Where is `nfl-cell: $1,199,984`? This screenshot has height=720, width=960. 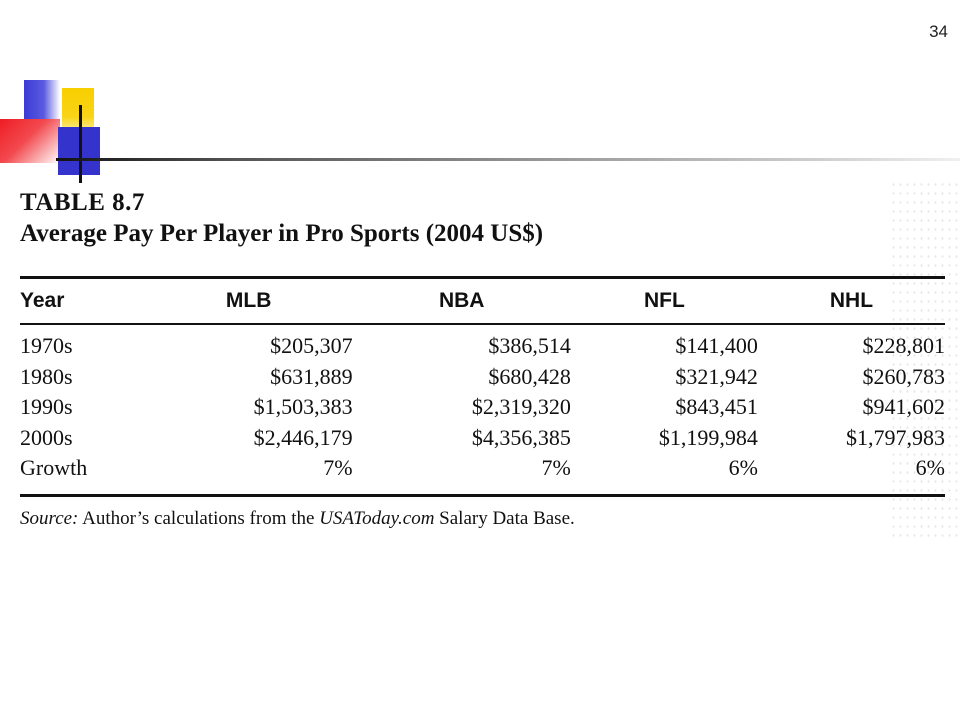
nfl-cell: $1,199,984 is located at coordinates (708, 437).